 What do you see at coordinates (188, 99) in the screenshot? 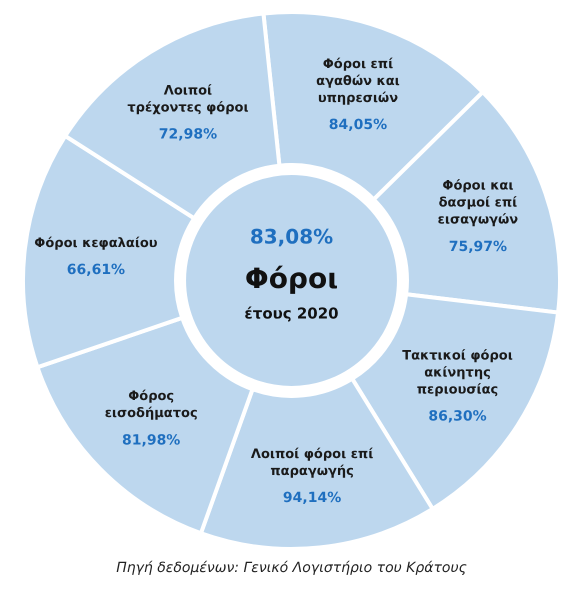
I see `category-label: Λοιποί τρέχοντες φόροι` at bounding box center [188, 99].